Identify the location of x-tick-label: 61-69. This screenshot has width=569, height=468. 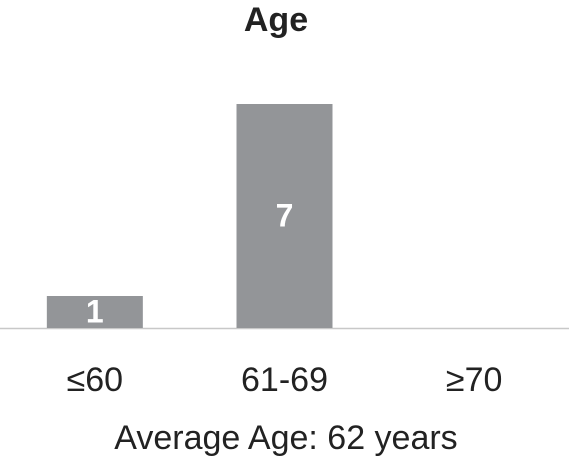
(284, 380).